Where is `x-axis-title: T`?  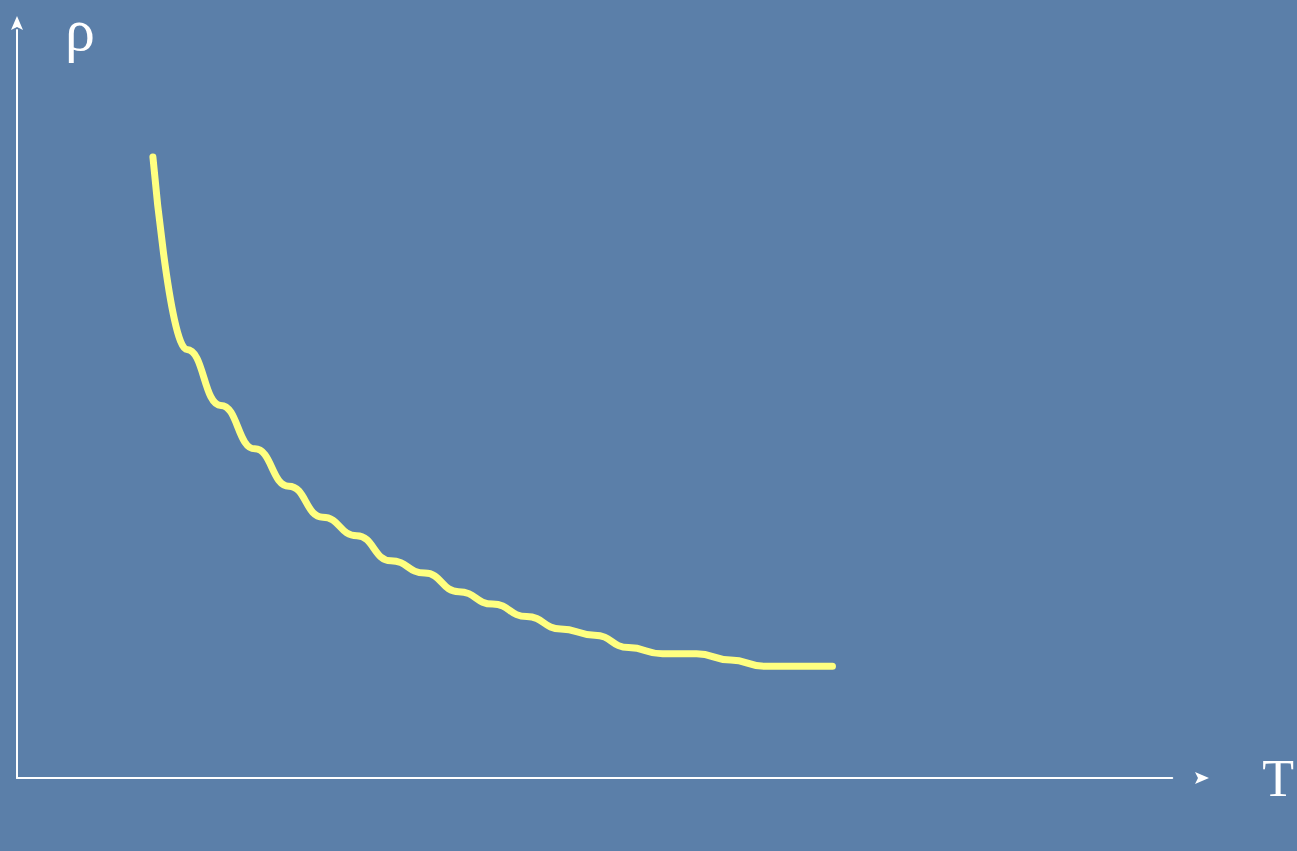 x-axis-title: T is located at coordinates (1278, 778).